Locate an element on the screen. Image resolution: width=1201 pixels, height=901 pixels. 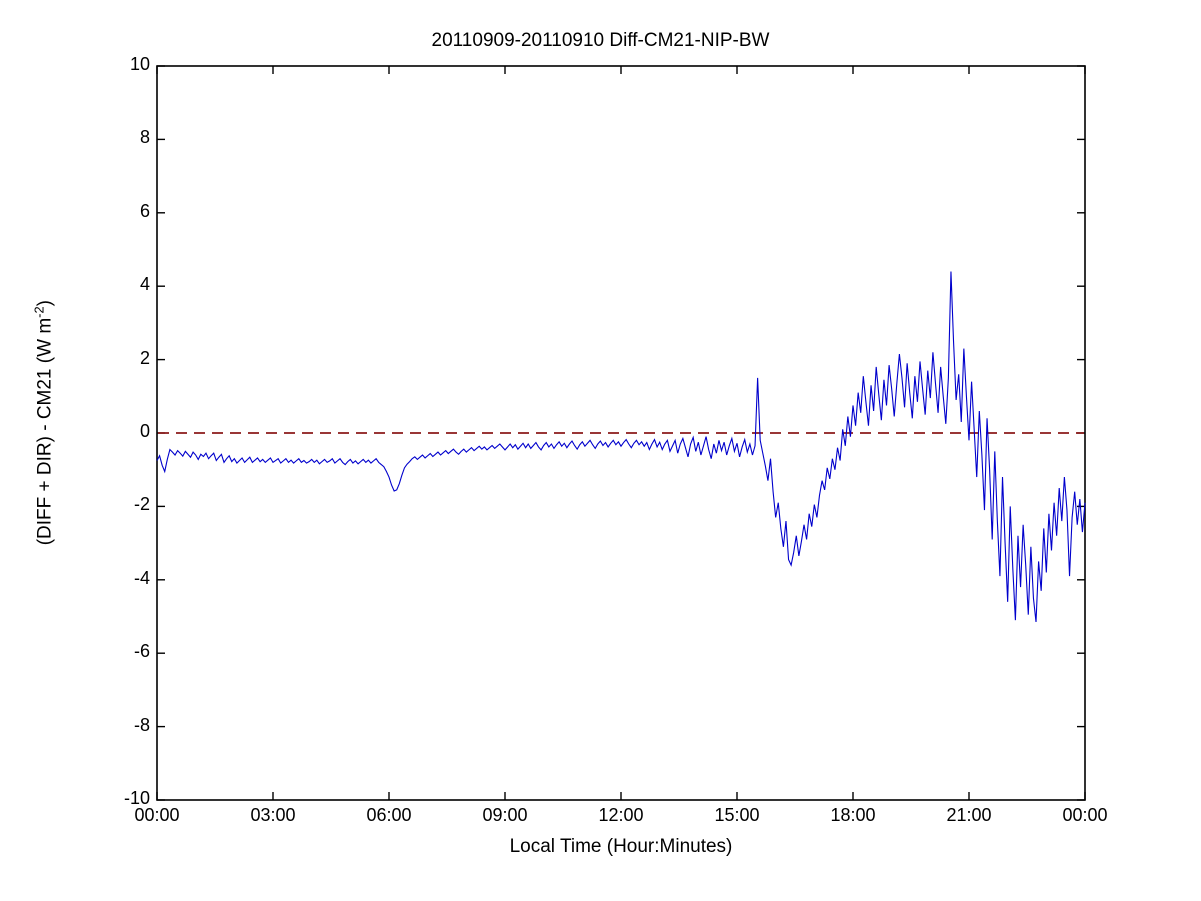
y-tick-label: 2 is located at coordinates (144, 357).